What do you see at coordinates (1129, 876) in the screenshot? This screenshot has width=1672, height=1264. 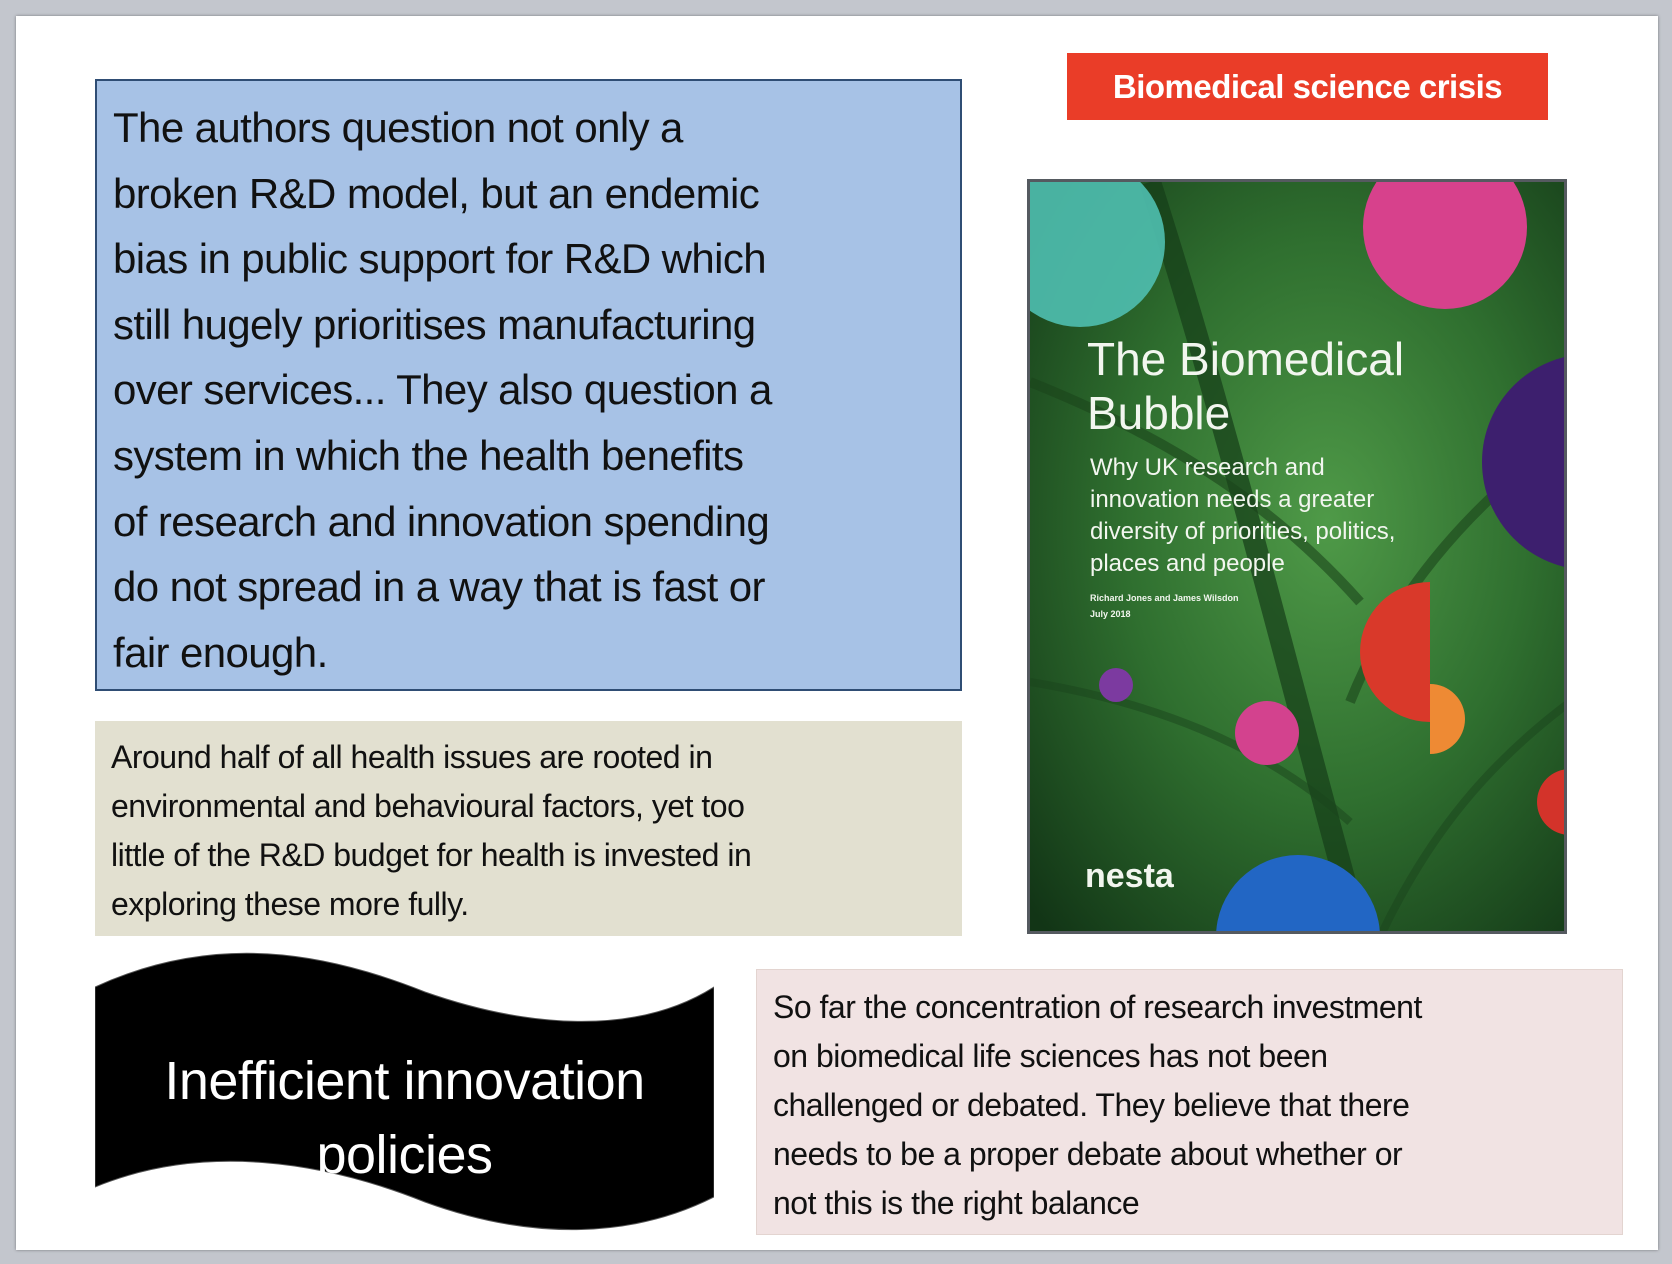 I see `nesta-logo: nesta` at bounding box center [1129, 876].